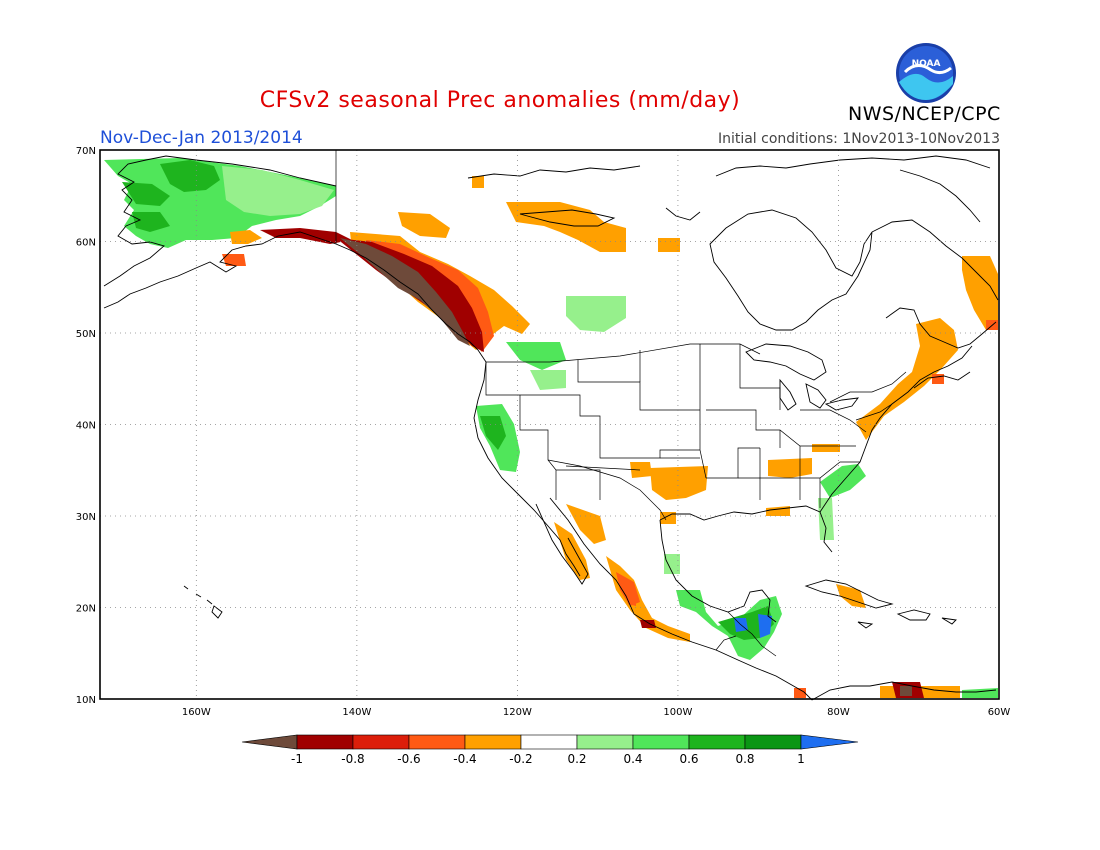  Describe the element at coordinates (201, 138) in the screenshot. I see `season-period-label: Nov-Dec-Jan 2013/2014` at that location.